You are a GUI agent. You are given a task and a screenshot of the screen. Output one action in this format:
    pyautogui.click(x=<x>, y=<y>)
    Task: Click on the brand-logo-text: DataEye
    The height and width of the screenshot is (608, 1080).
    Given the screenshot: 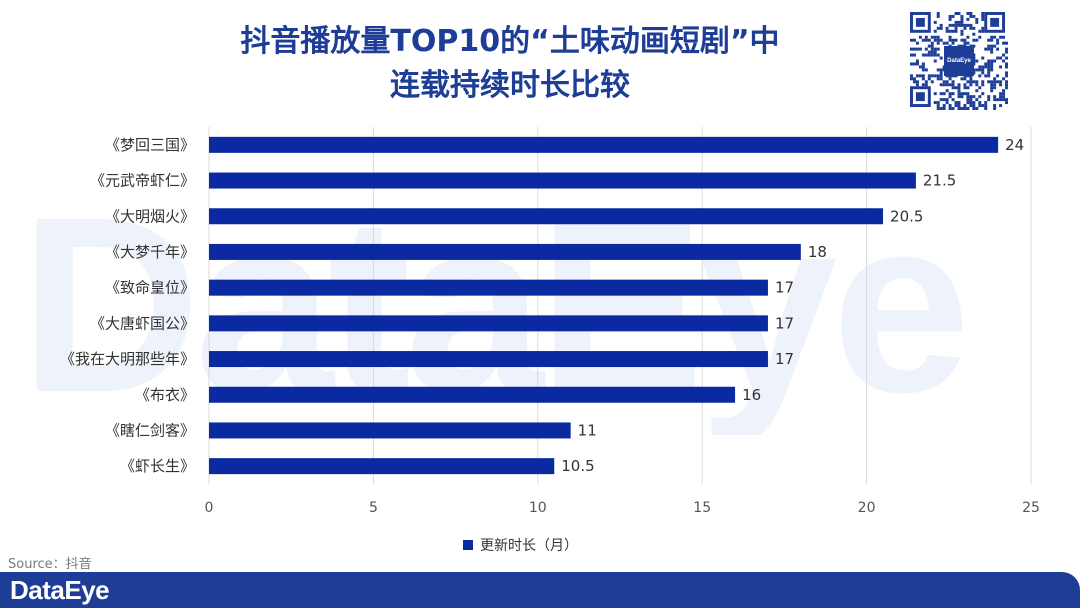 What is the action you would take?
    pyautogui.click(x=60, y=590)
    